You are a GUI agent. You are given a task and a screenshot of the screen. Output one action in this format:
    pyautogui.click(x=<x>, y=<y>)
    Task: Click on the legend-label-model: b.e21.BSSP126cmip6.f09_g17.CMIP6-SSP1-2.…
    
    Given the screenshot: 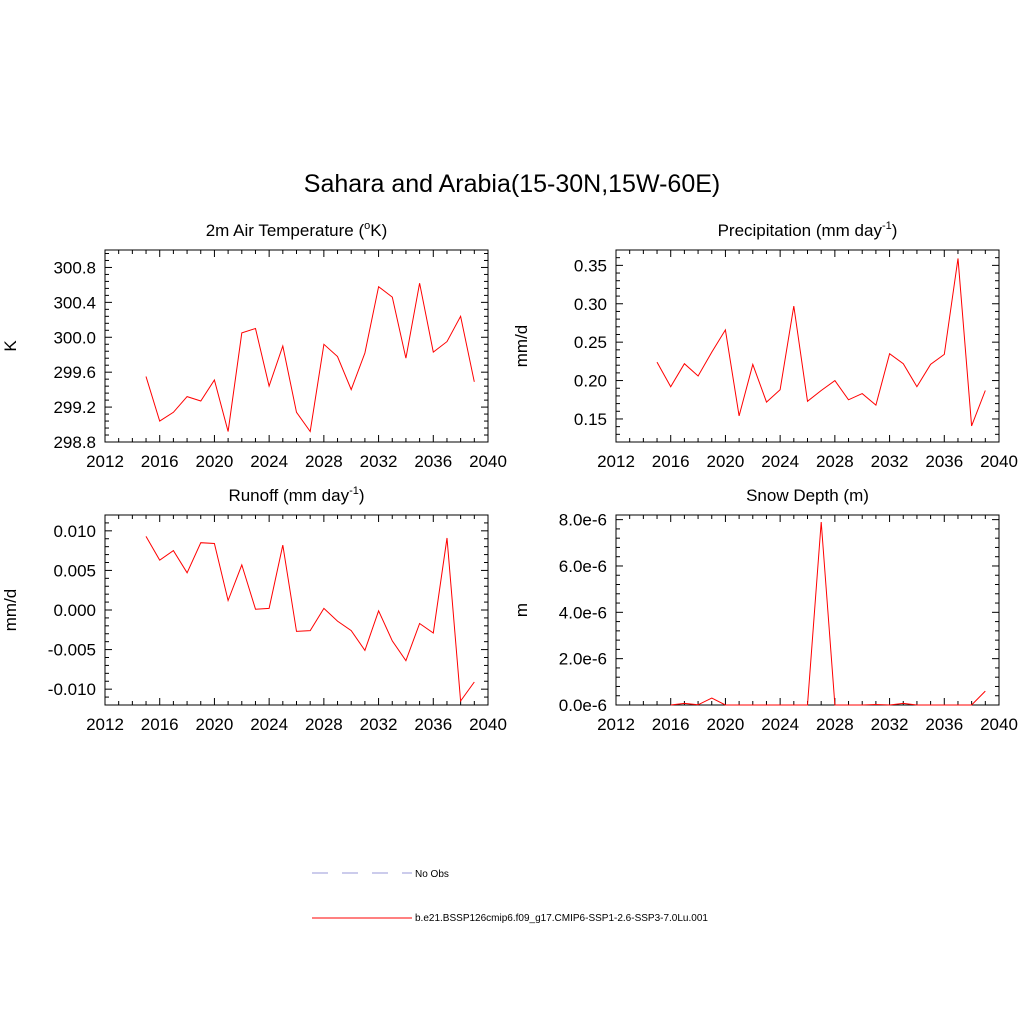 What is the action you would take?
    pyautogui.click(x=561, y=918)
    